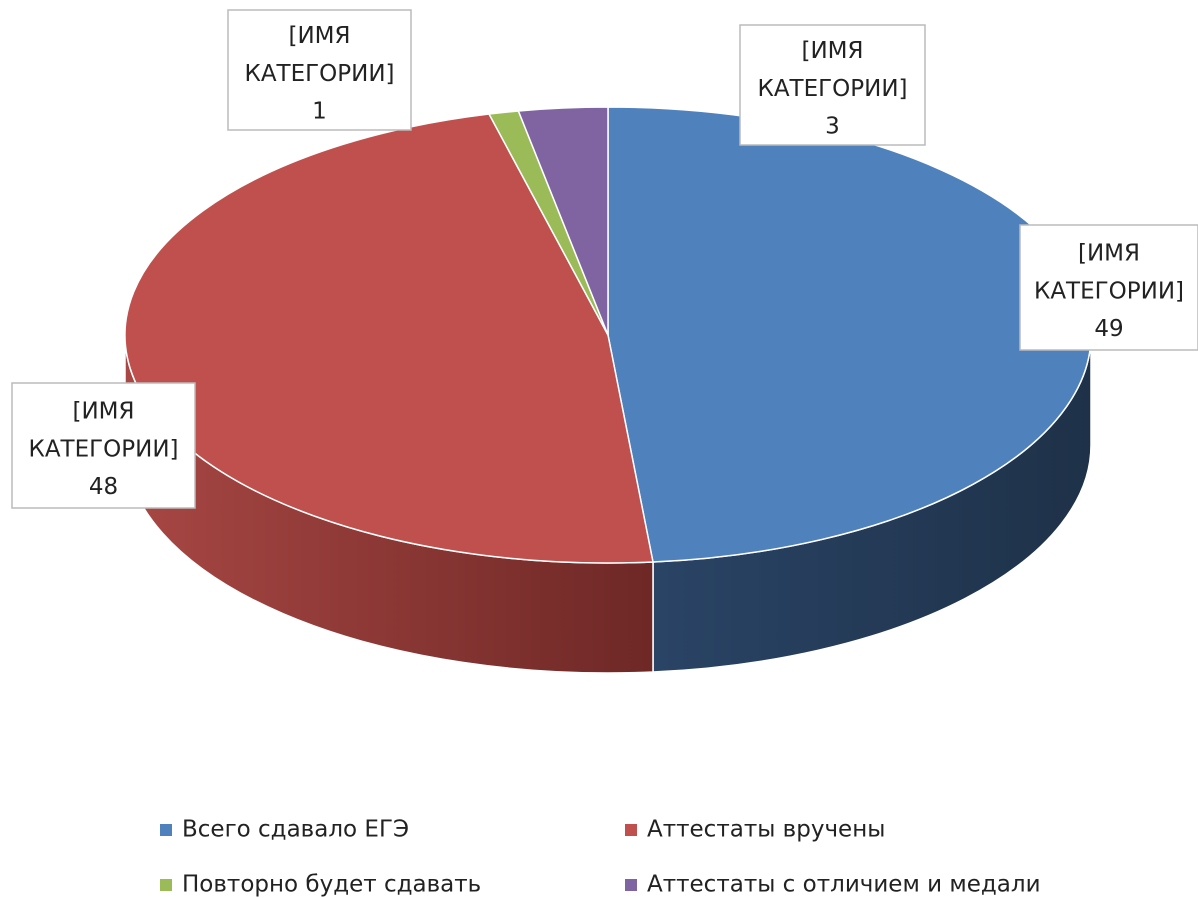 This screenshot has width=1198, height=898. I want to click on legend-label: Повторно будет сдавать, so click(331, 885).